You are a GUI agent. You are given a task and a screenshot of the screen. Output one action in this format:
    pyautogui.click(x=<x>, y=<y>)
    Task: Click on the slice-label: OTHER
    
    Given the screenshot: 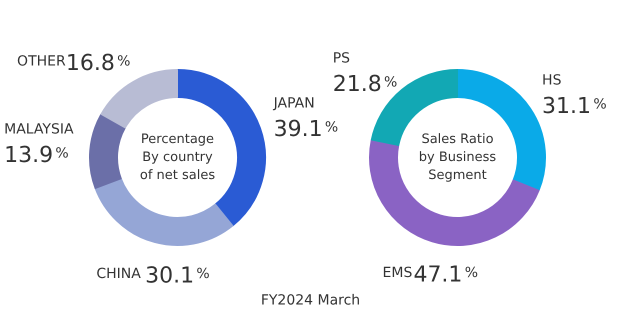 What is the action you would take?
    pyautogui.click(x=41, y=61)
    